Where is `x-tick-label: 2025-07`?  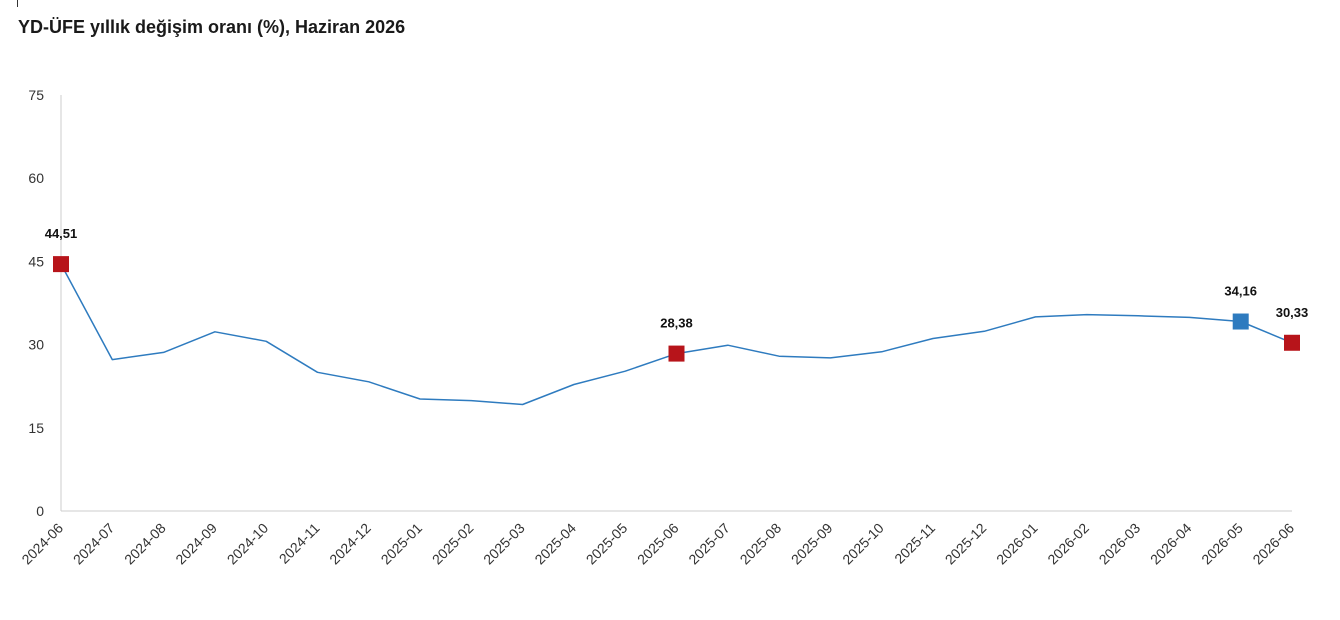 x-tick-label: 2025-07 is located at coordinates (709, 544).